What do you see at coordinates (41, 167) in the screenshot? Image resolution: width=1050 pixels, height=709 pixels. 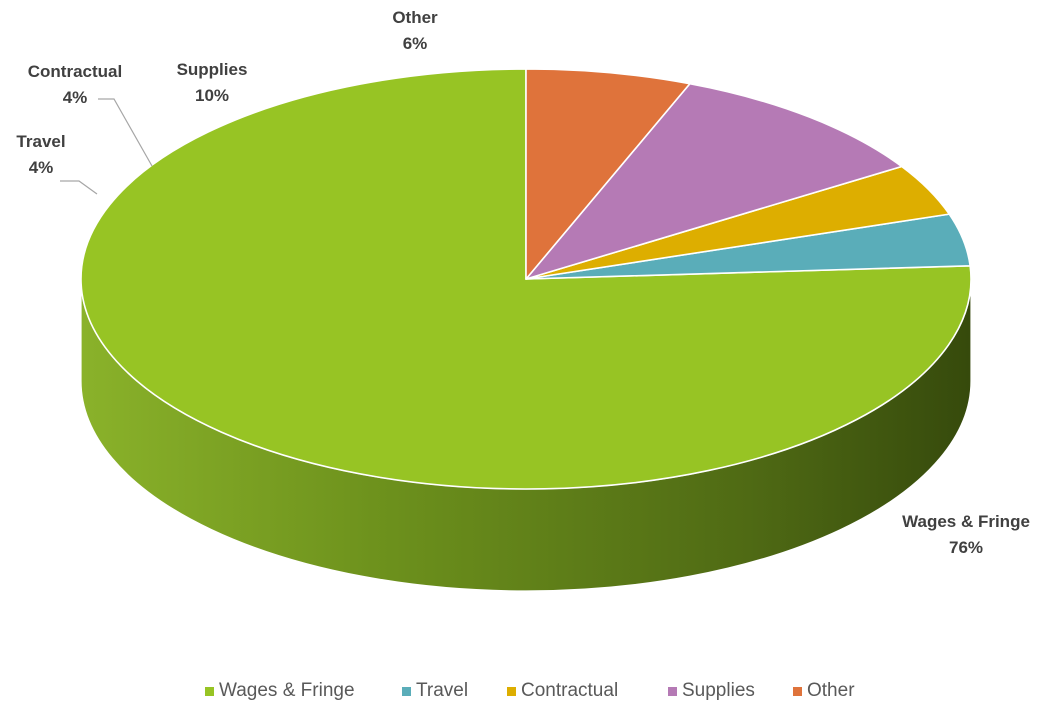 I see `data-label-value-travel: 4%` at bounding box center [41, 167].